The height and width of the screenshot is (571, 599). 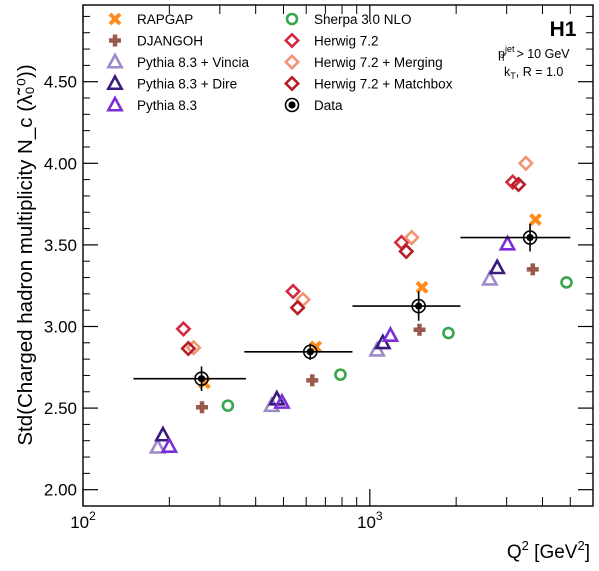 I want to click on legend-item: RAPGAP, so click(x=150, y=19).